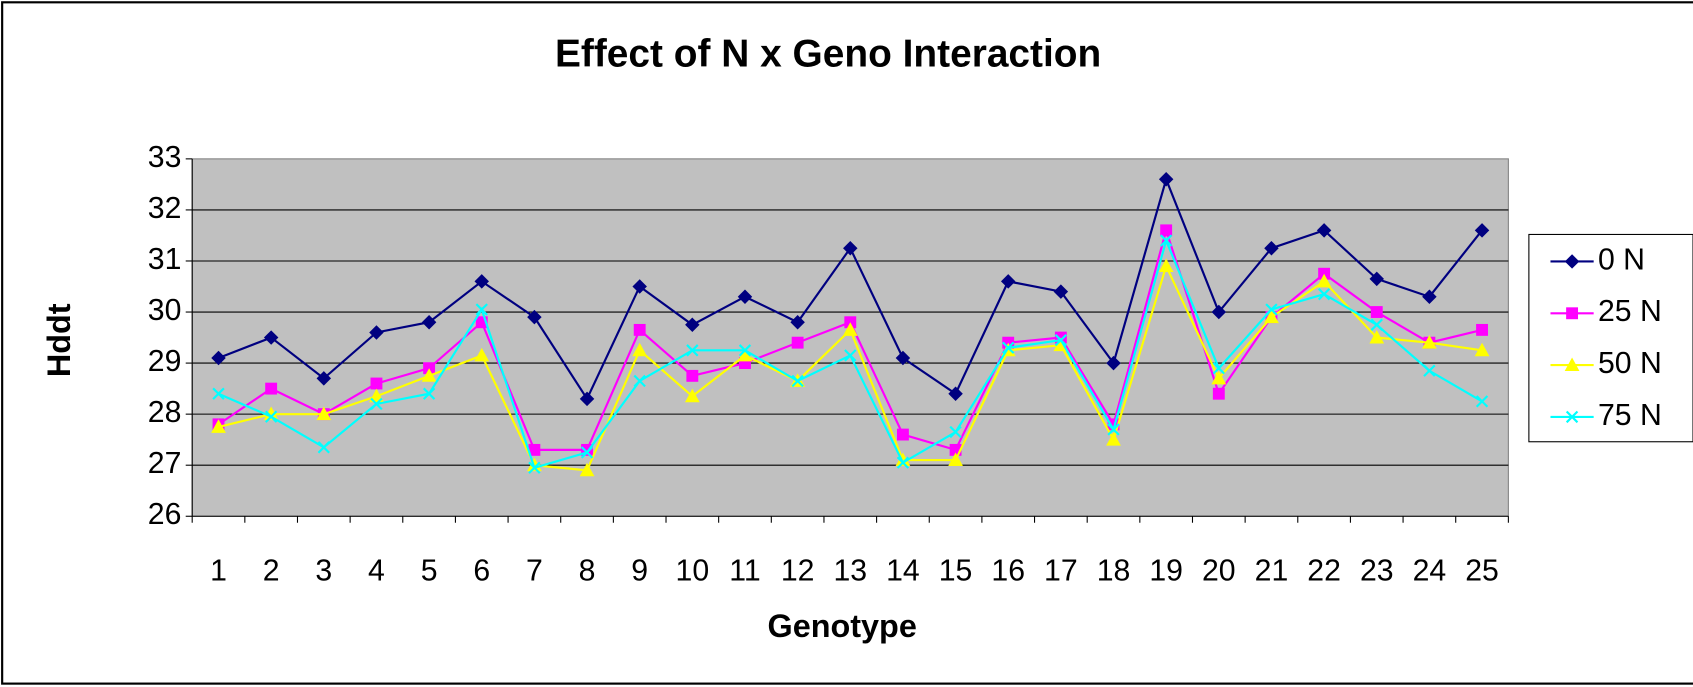 The height and width of the screenshot is (687, 1693). What do you see at coordinates (1621, 259) in the screenshot?
I see `legend-label: 0 N` at bounding box center [1621, 259].